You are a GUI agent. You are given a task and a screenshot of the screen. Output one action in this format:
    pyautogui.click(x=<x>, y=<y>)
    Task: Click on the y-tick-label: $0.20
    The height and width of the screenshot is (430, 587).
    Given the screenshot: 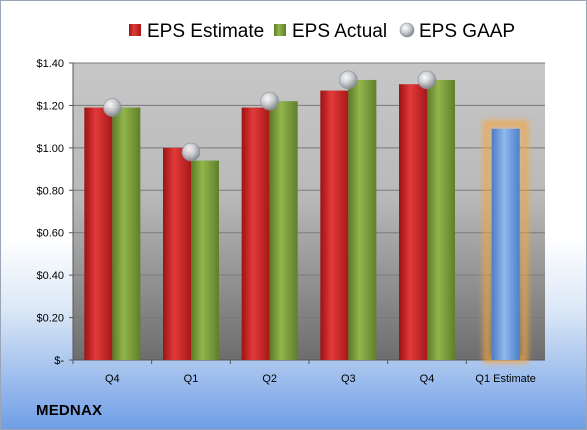 What is the action you would take?
    pyautogui.click(x=50, y=319)
    